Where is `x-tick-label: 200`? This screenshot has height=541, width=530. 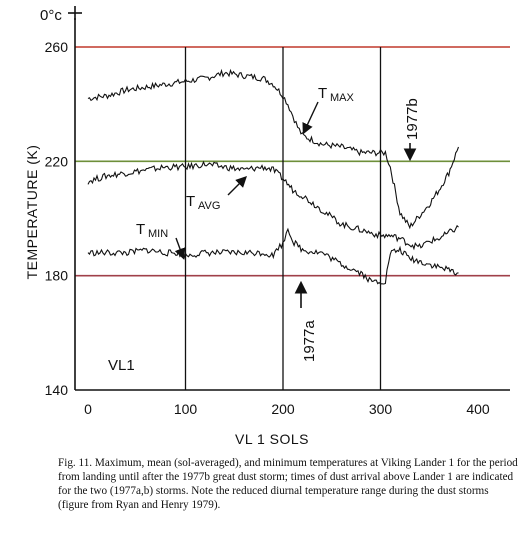
x-tick-label: 200 is located at coordinates (283, 409).